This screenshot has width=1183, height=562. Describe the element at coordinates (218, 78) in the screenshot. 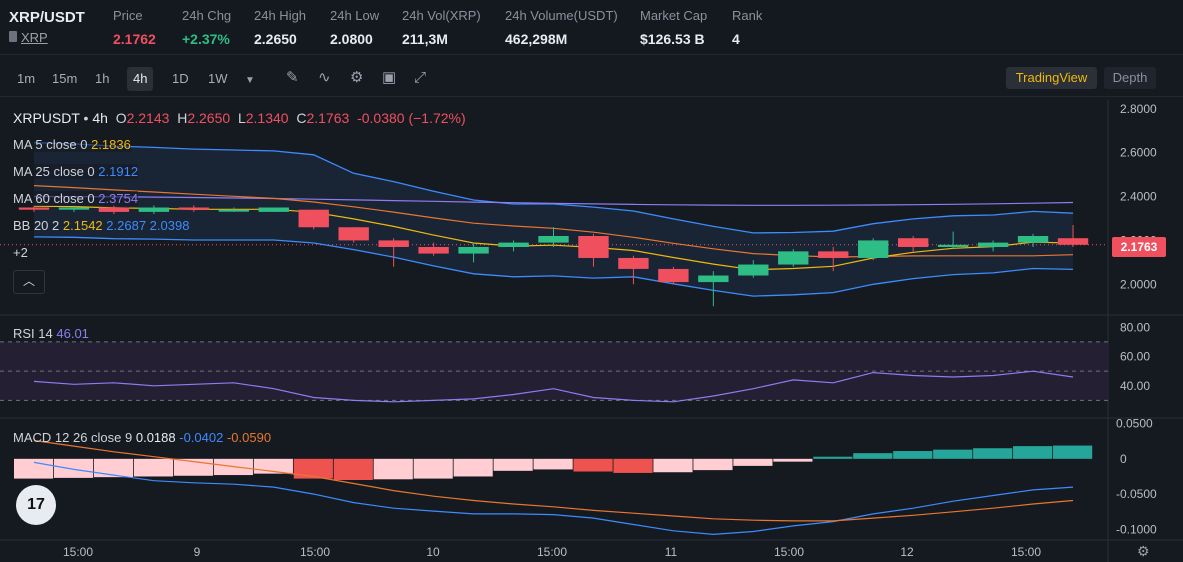

I see `timeframe-1w: 1W` at that location.